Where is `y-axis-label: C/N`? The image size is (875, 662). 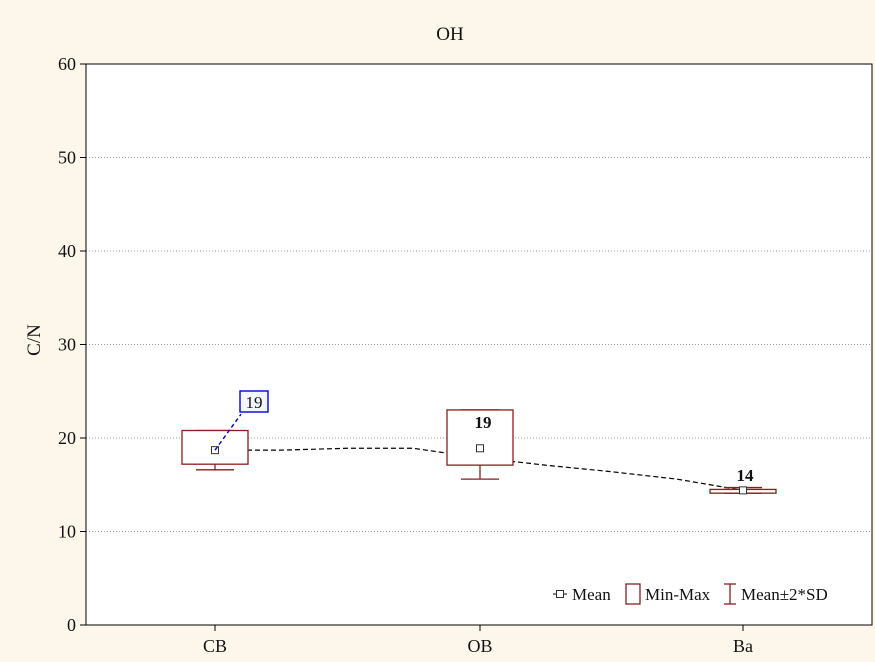
y-axis-label: C/N is located at coordinates (34, 340).